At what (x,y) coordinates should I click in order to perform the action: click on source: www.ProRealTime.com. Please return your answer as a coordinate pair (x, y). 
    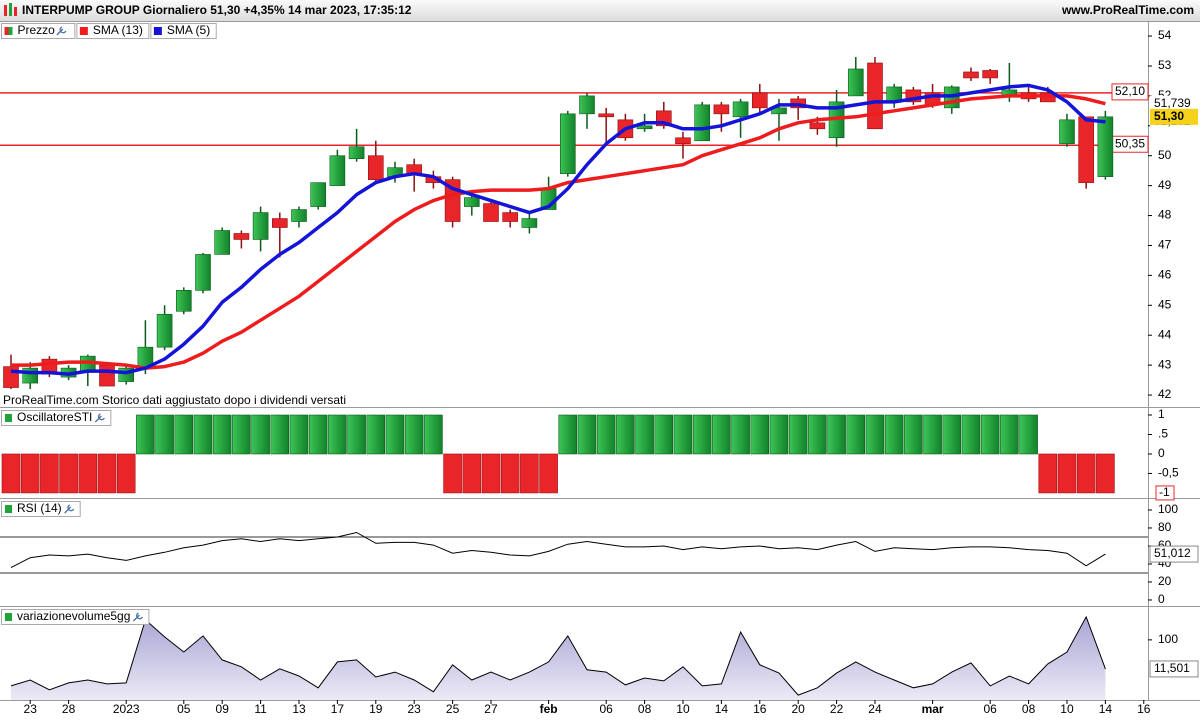
    Looking at the image, I should click on (1127, 10).